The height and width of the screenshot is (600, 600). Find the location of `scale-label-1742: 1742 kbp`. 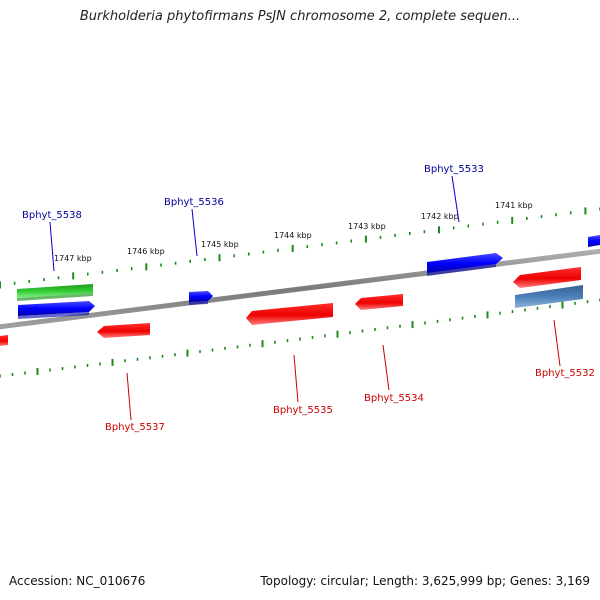

scale-label-1742: 1742 kbp is located at coordinates (440, 216).